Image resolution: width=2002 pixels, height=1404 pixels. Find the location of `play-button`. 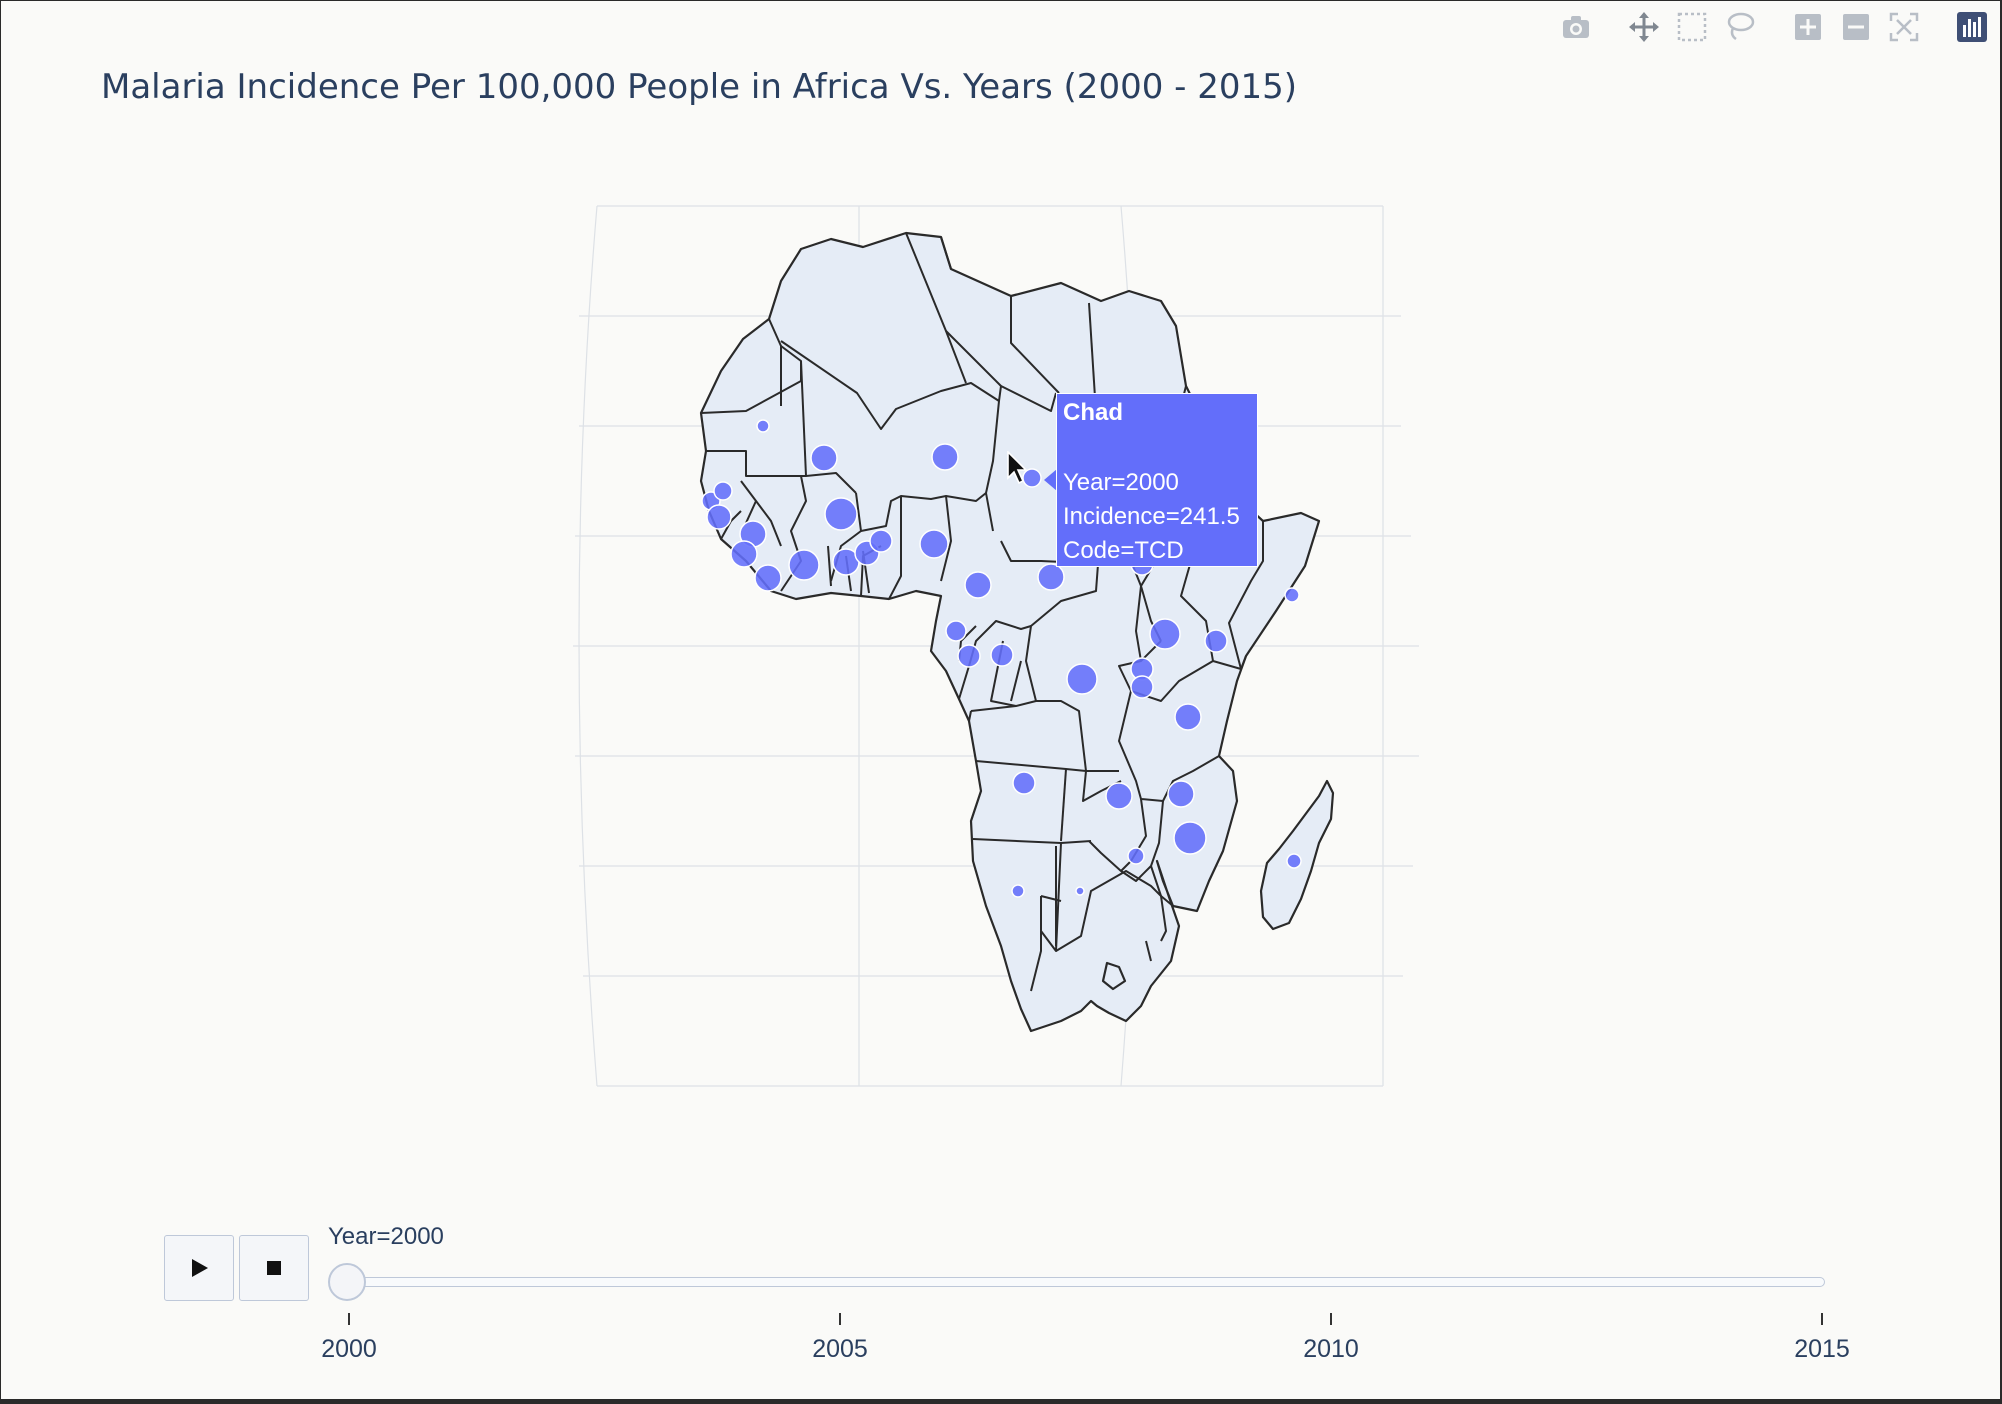

play-button is located at coordinates (199, 1268).